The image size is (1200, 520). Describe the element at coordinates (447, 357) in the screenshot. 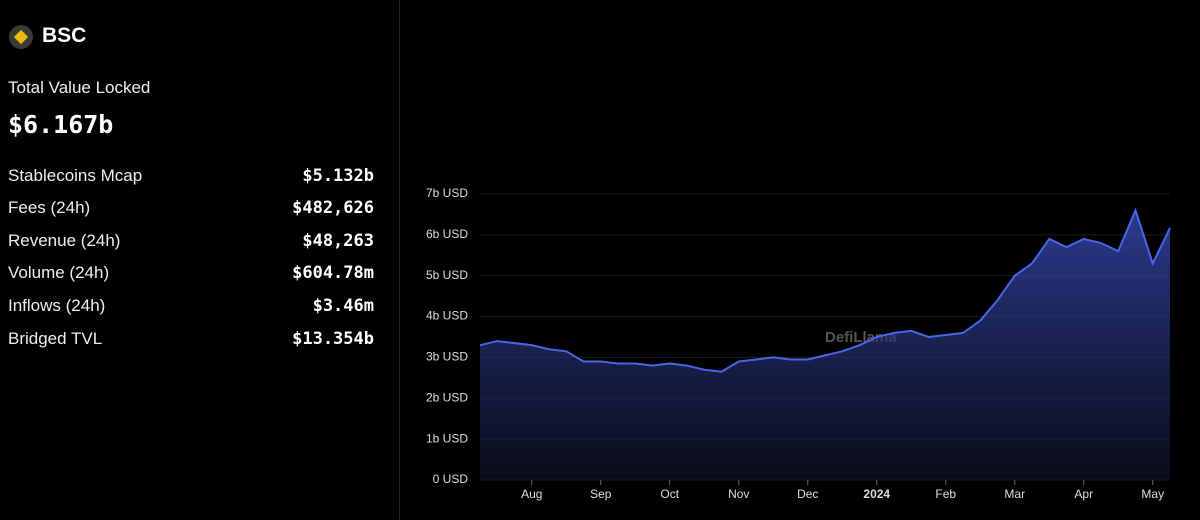

I see `y-tick-label: 3b USD` at that location.